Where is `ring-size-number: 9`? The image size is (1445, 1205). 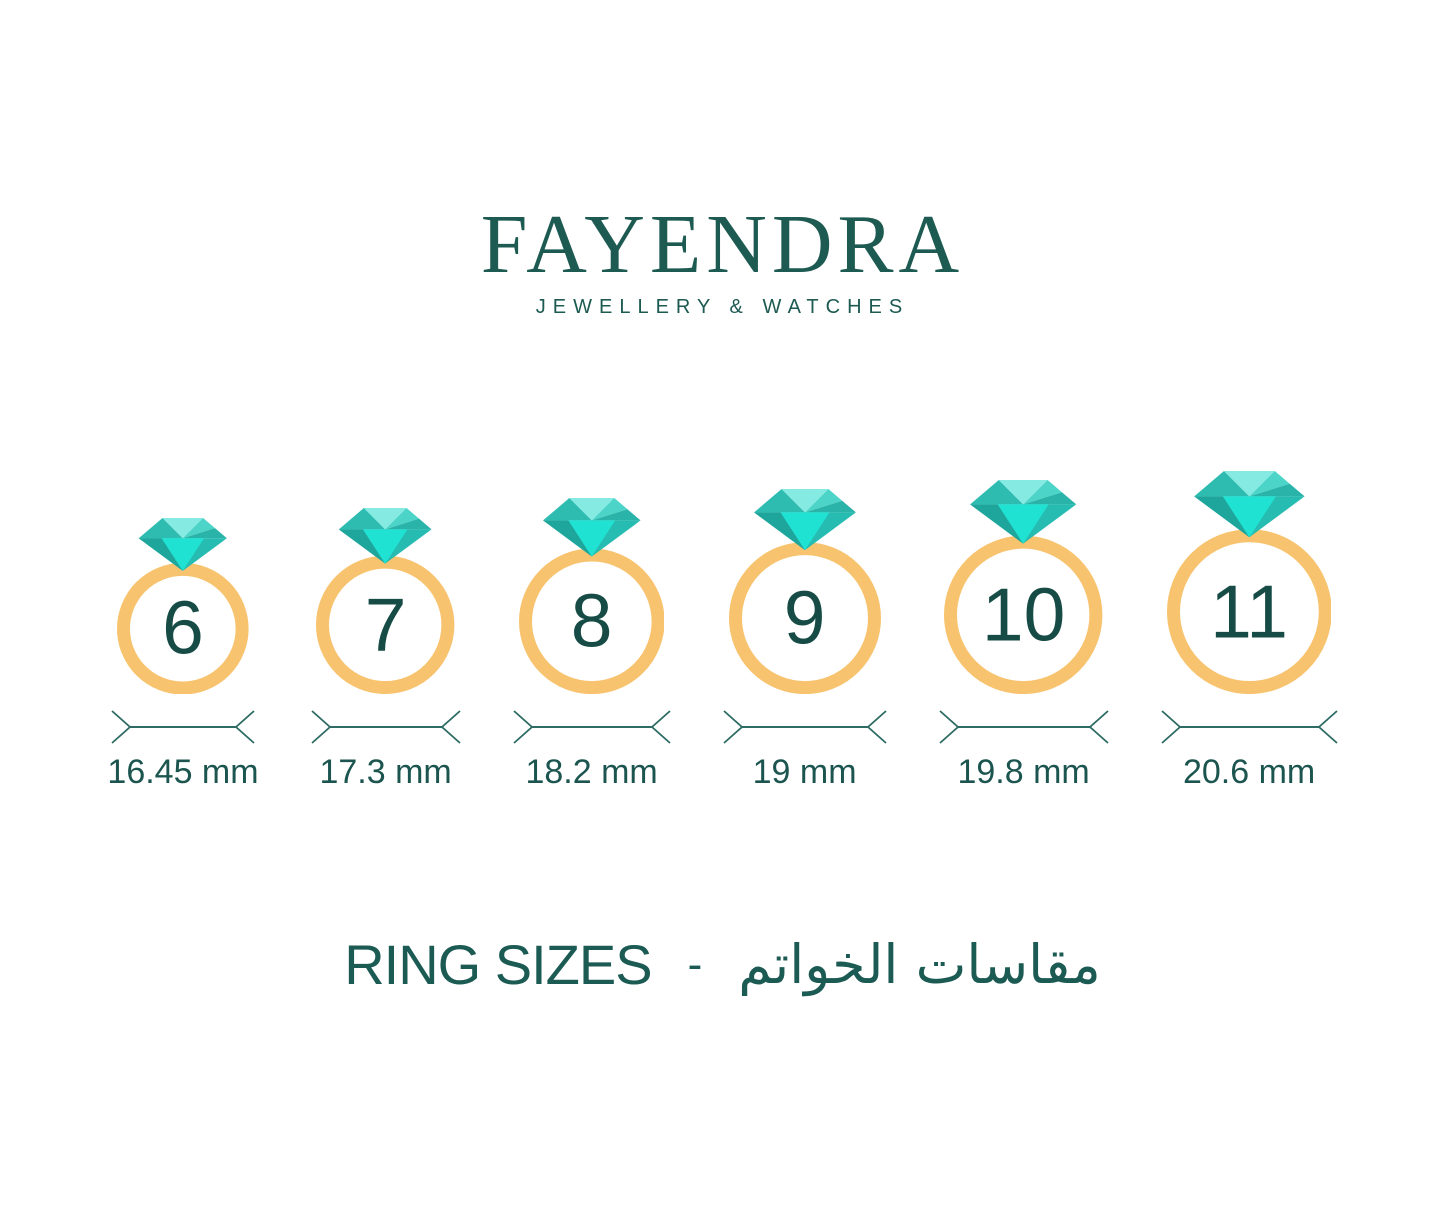
ring-size-number: 9 is located at coordinates (804, 617).